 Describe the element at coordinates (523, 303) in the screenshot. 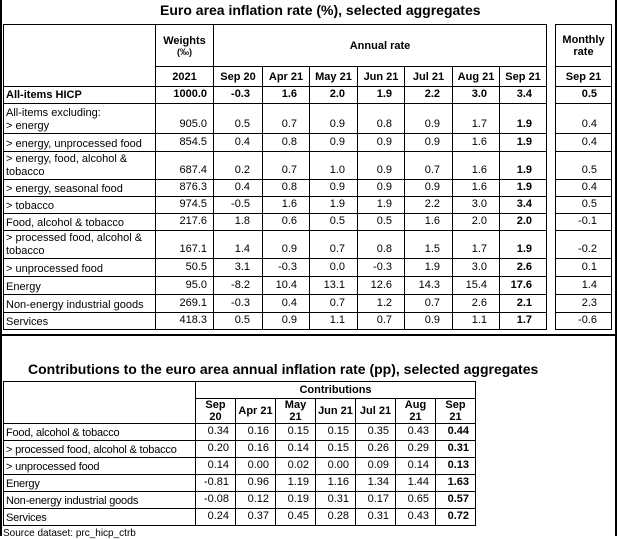

I see `annual-rate-cell: 2.1` at that location.